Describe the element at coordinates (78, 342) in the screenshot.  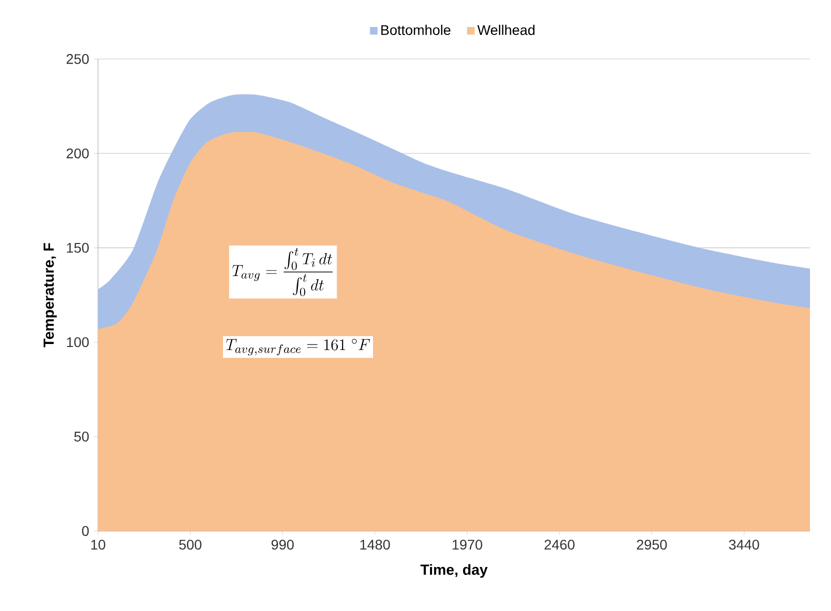
I see `y-tick-label: 100` at that location.